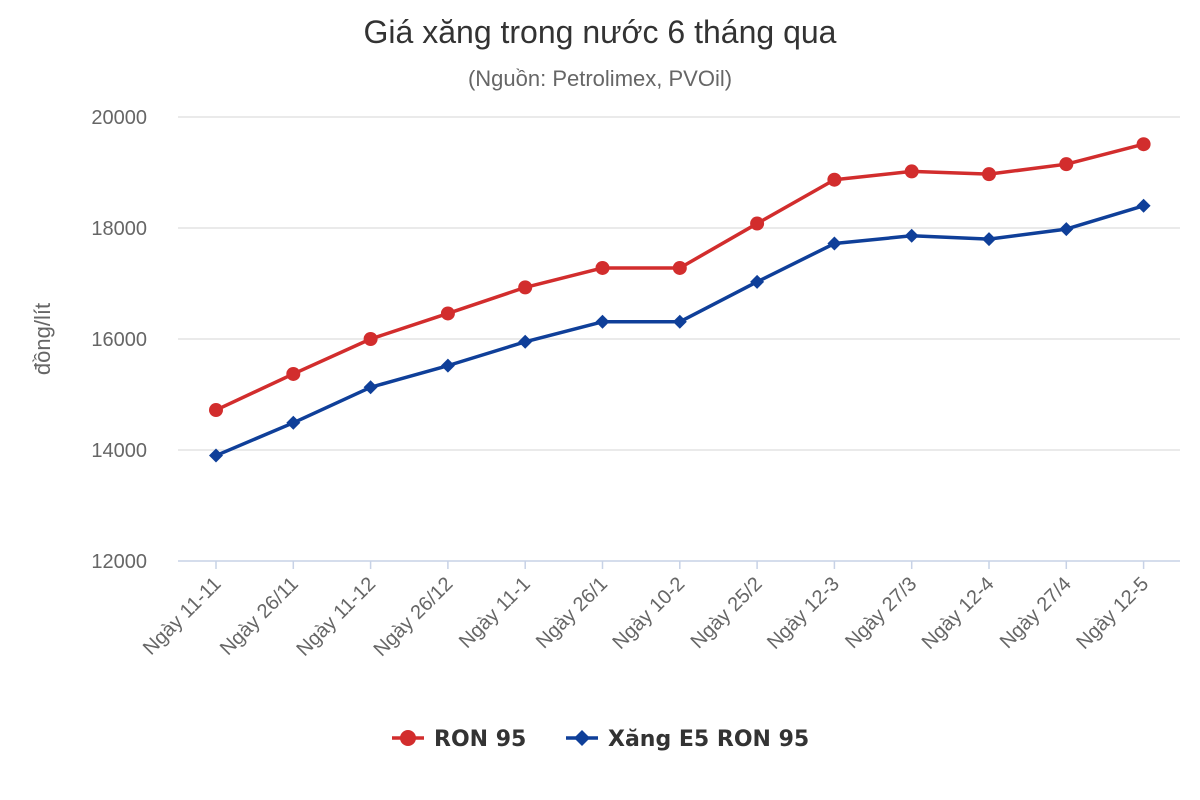 This screenshot has width=1200, height=800. I want to click on x-tick-label: Ngày 12-3, so click(803, 613).